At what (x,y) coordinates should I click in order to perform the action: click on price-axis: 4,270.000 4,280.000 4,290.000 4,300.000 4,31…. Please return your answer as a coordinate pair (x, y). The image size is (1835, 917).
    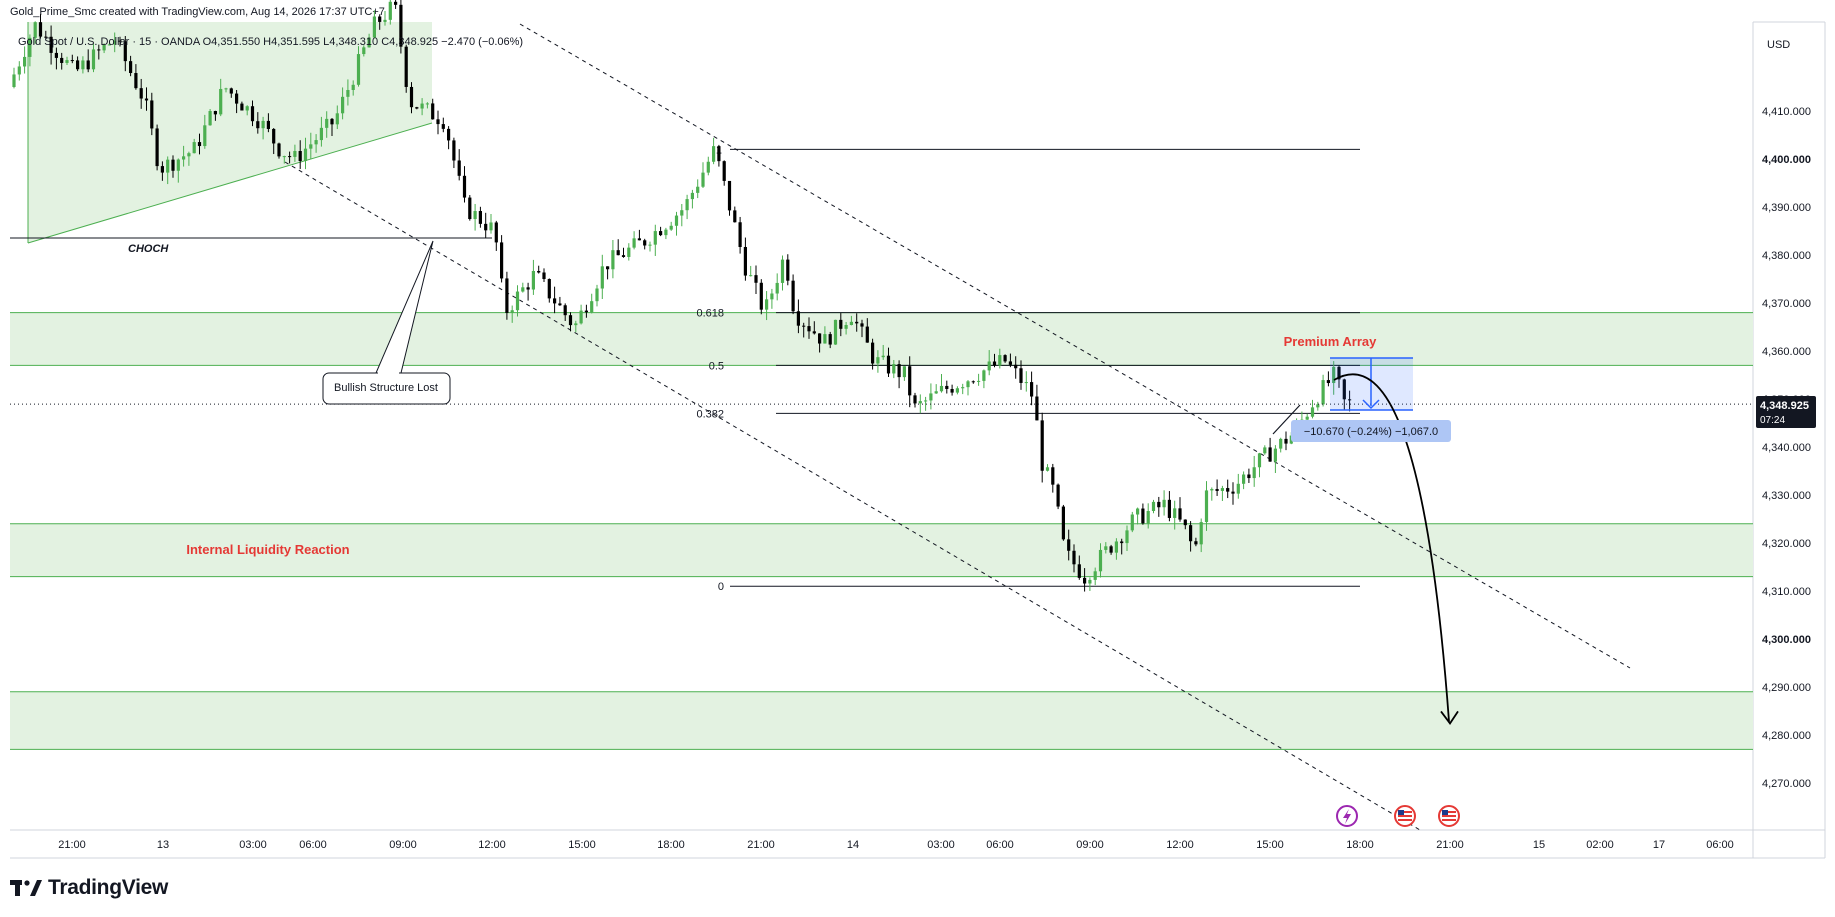
    Looking at the image, I should click on (1786, 448).